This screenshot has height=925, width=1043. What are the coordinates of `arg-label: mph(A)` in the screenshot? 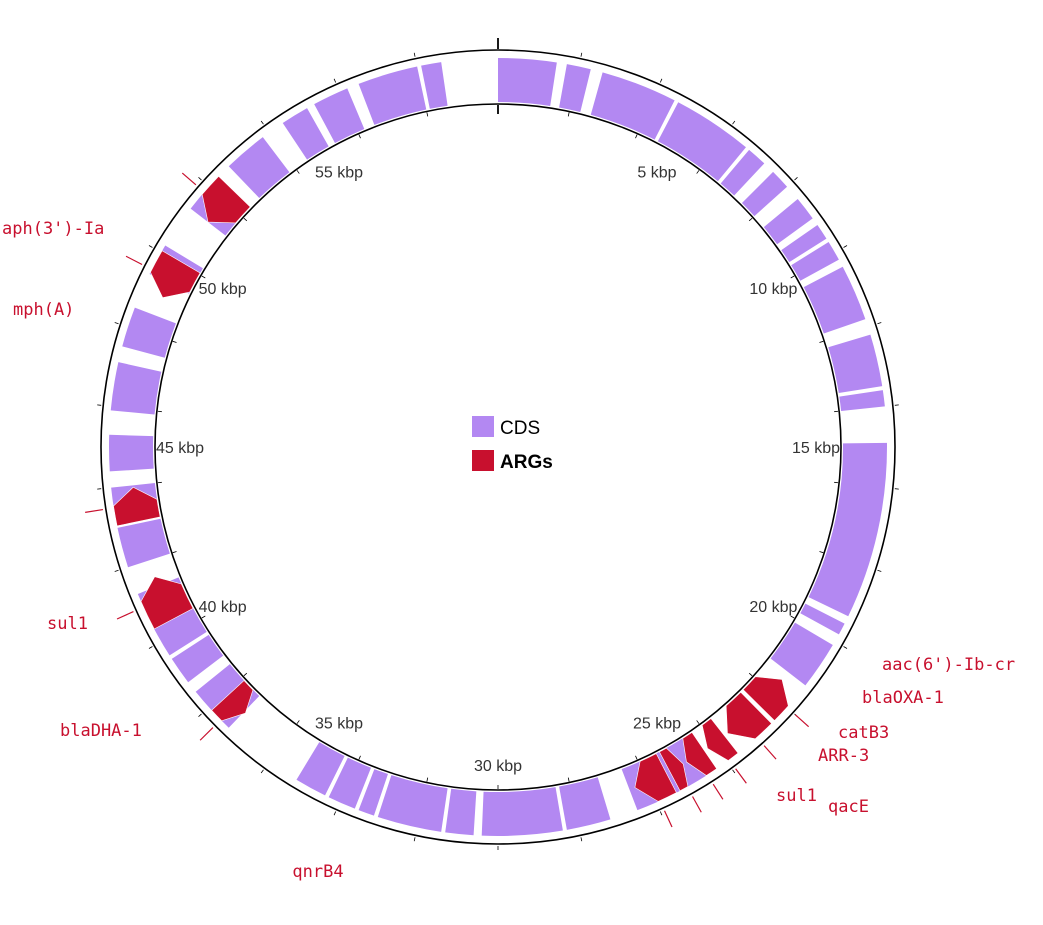 It's located at (43, 310).